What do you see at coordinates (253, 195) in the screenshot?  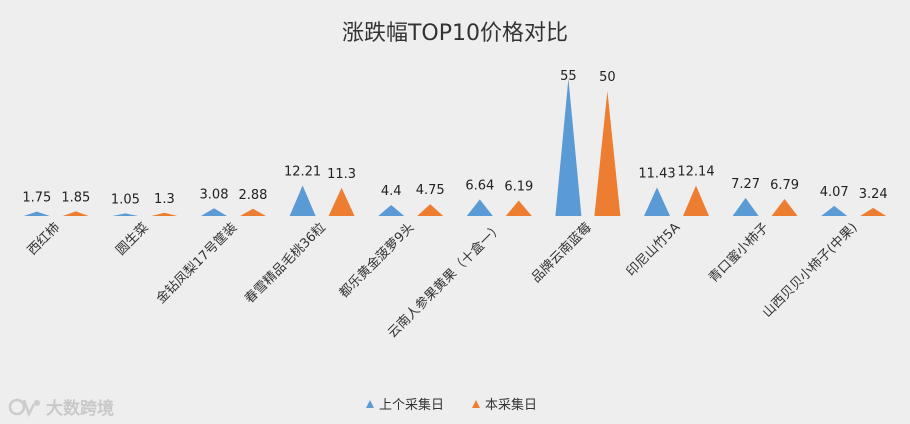 I see `data-label: 2.88` at bounding box center [253, 195].